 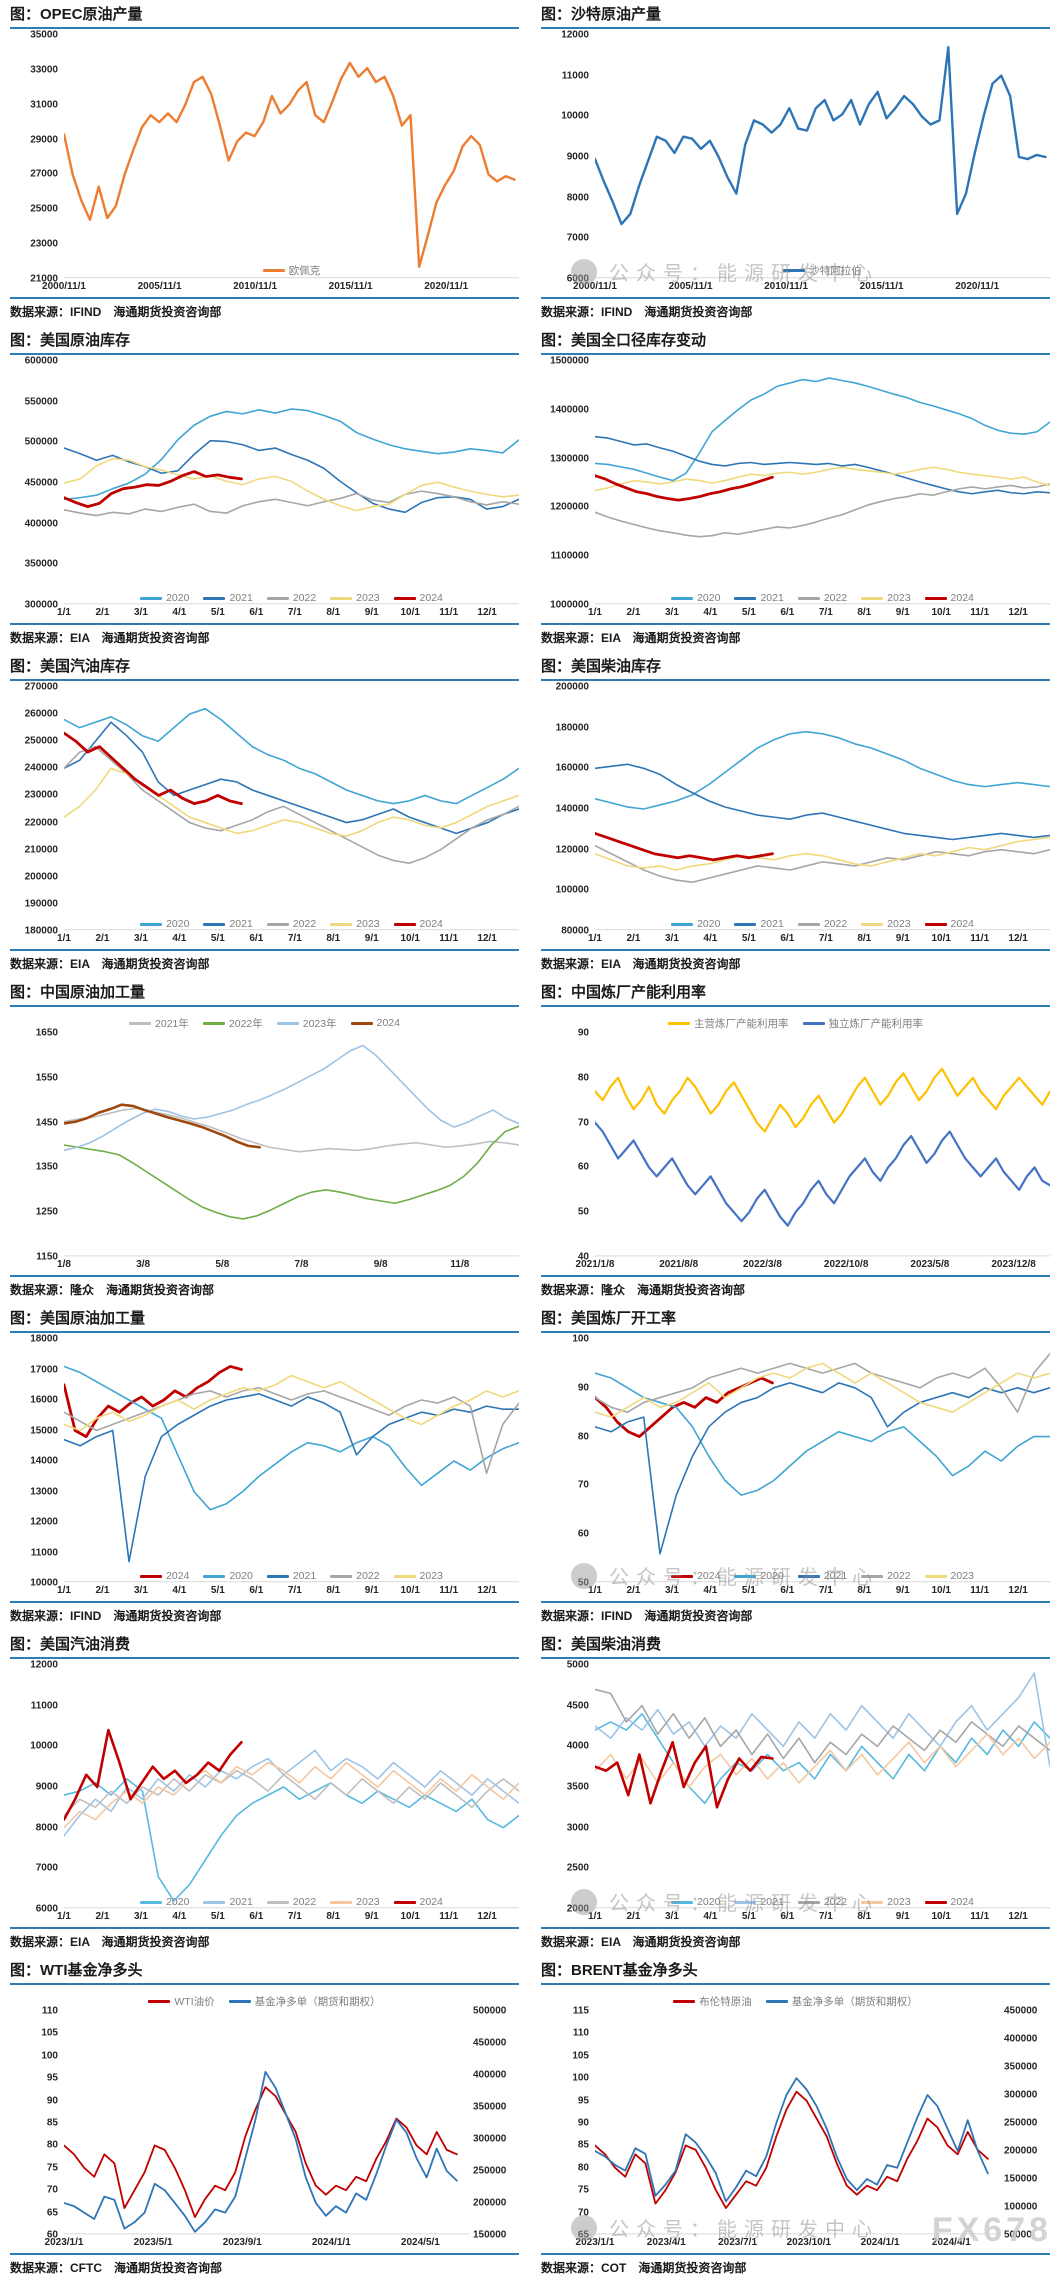 I want to click on y-tick-label: 1200000, so click(x=569, y=507).